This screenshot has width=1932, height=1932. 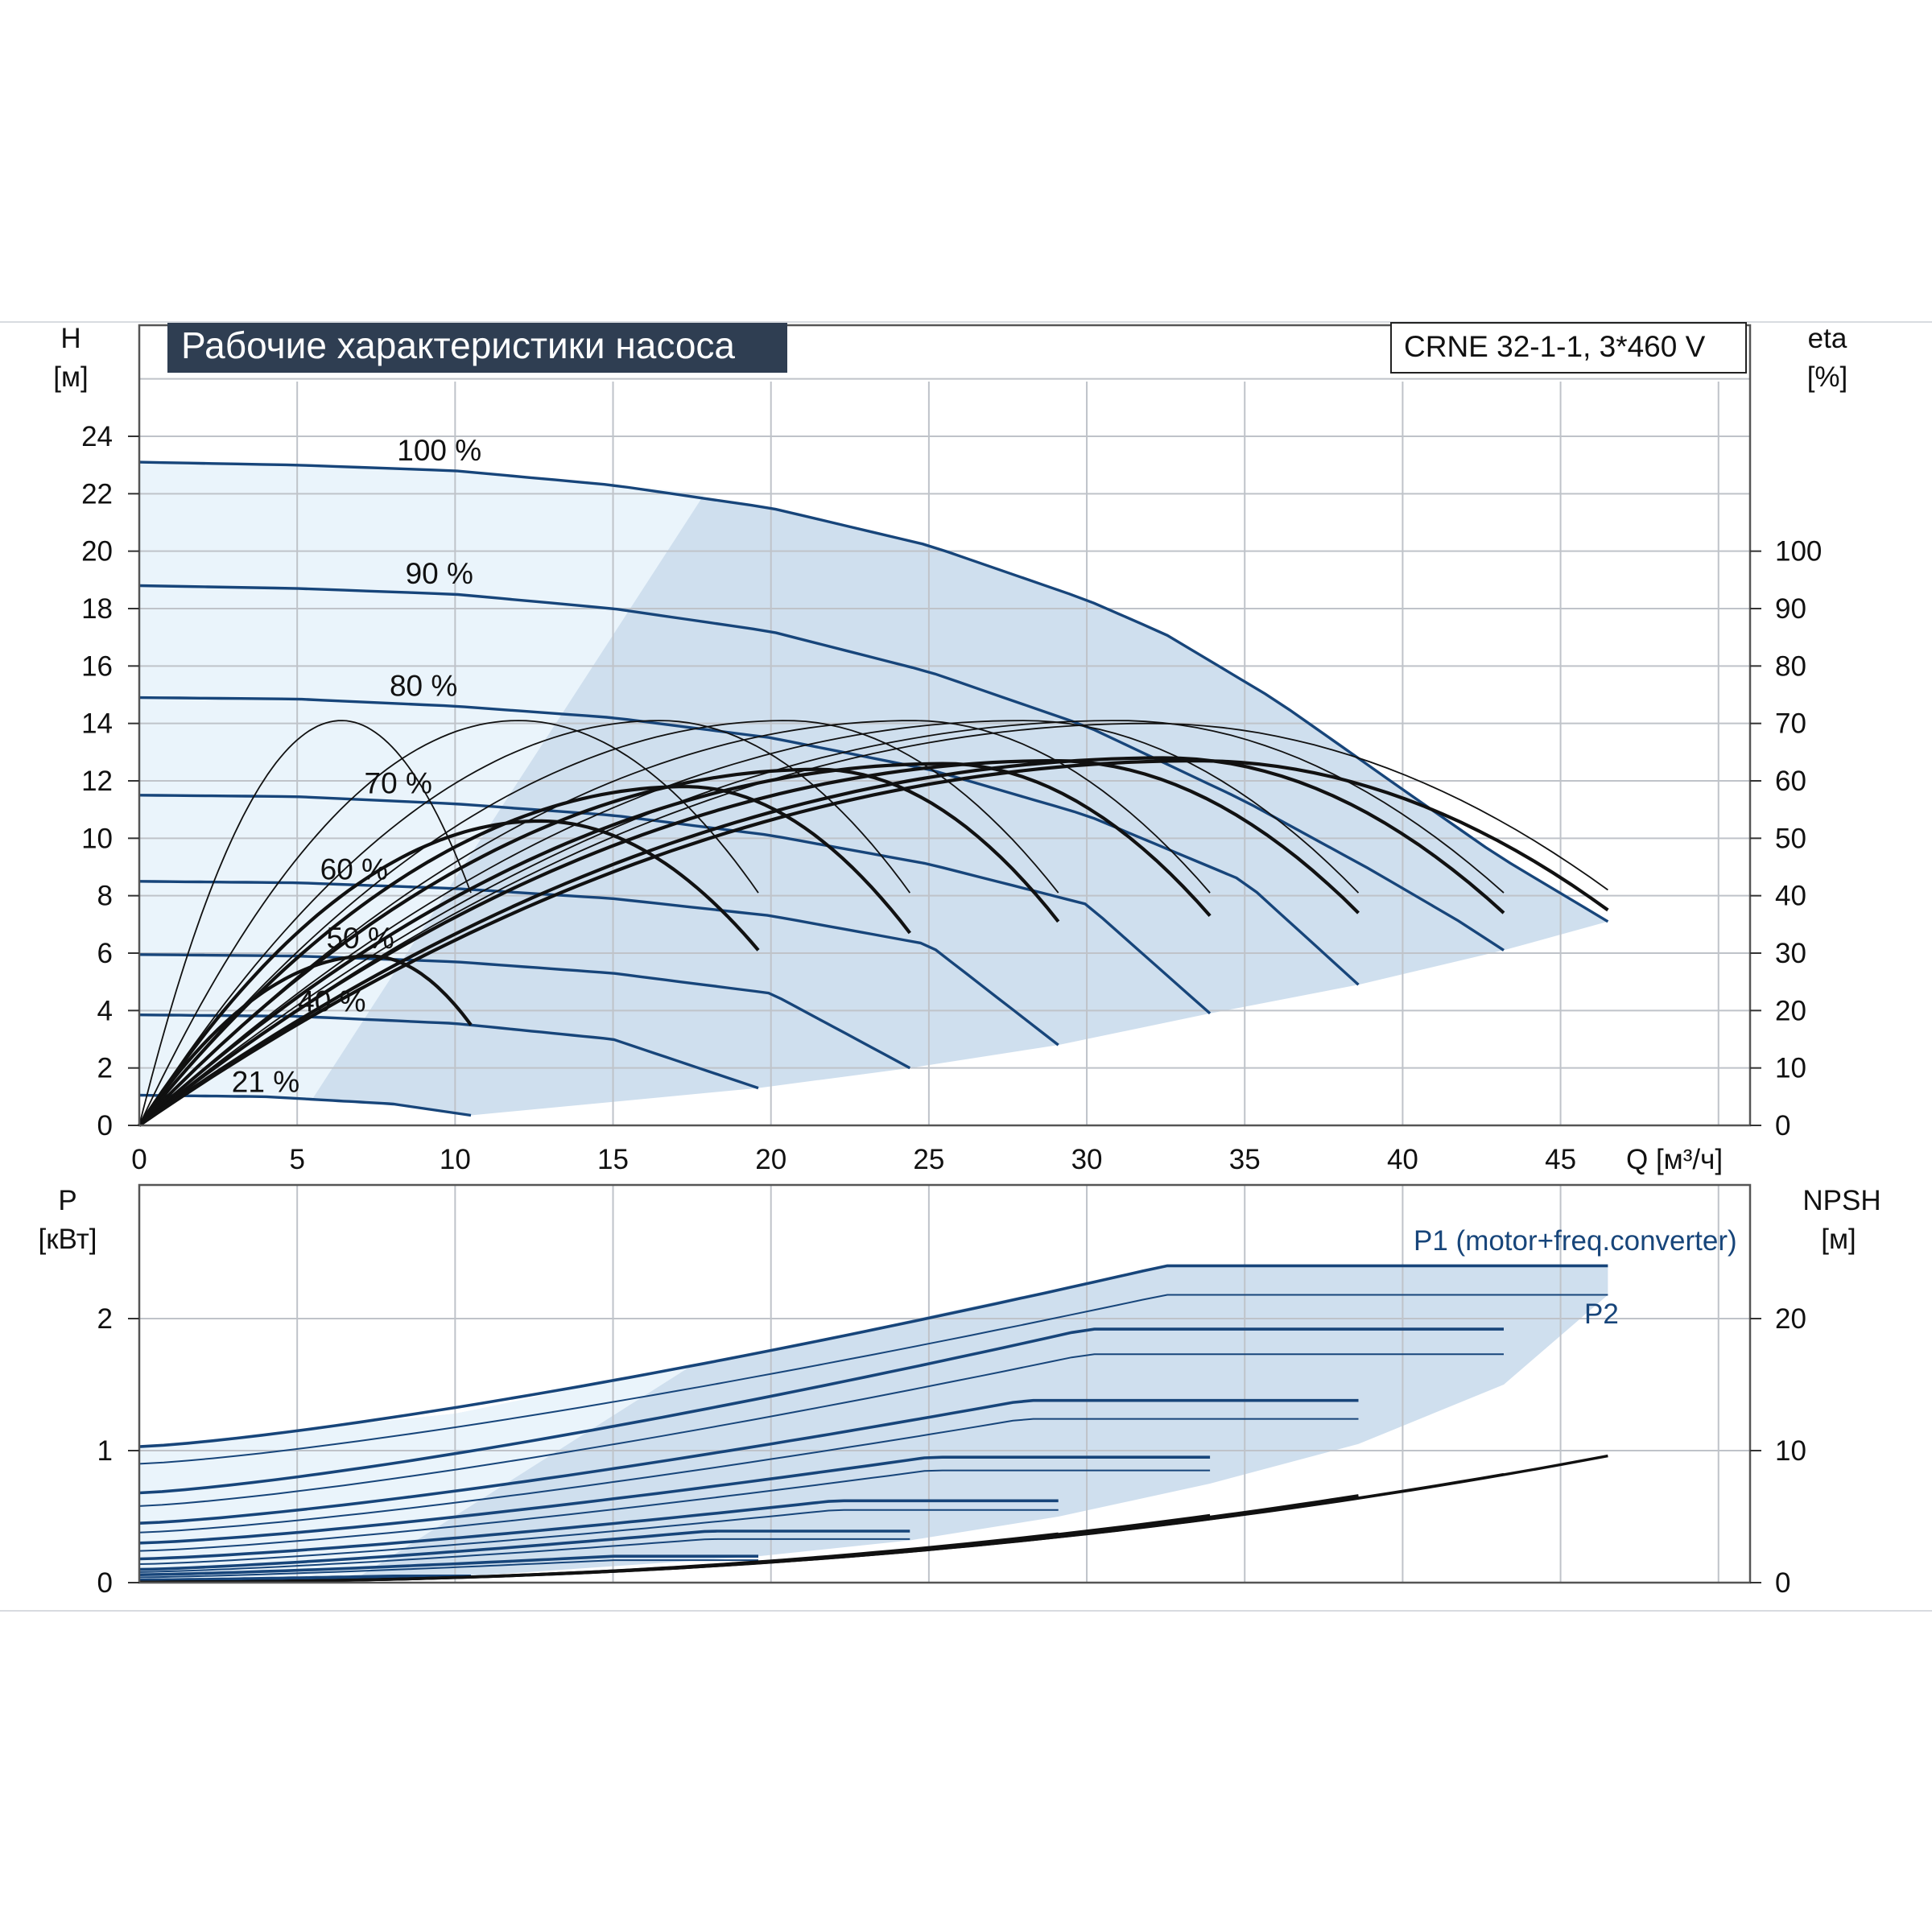 What do you see at coordinates (97, 609) in the screenshot?
I see `h-tick-label-9: 18` at bounding box center [97, 609].